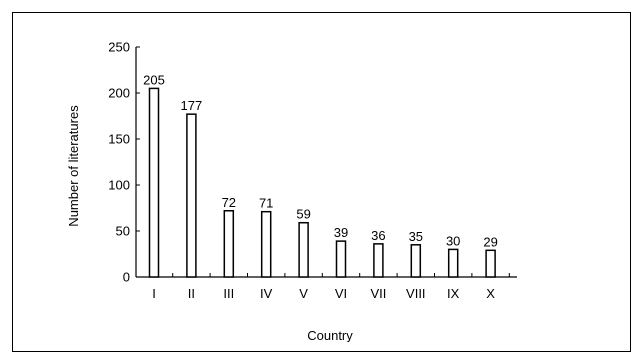 This screenshot has width=634, height=352. Describe the element at coordinates (378, 235) in the screenshot. I see `data-label: 36` at that location.